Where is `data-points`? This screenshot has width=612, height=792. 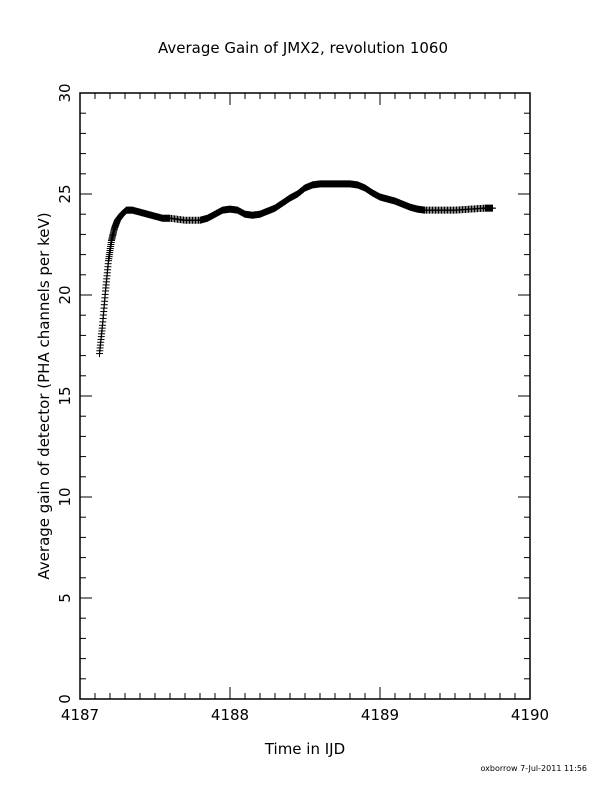
data-points is located at coordinates (296, 269).